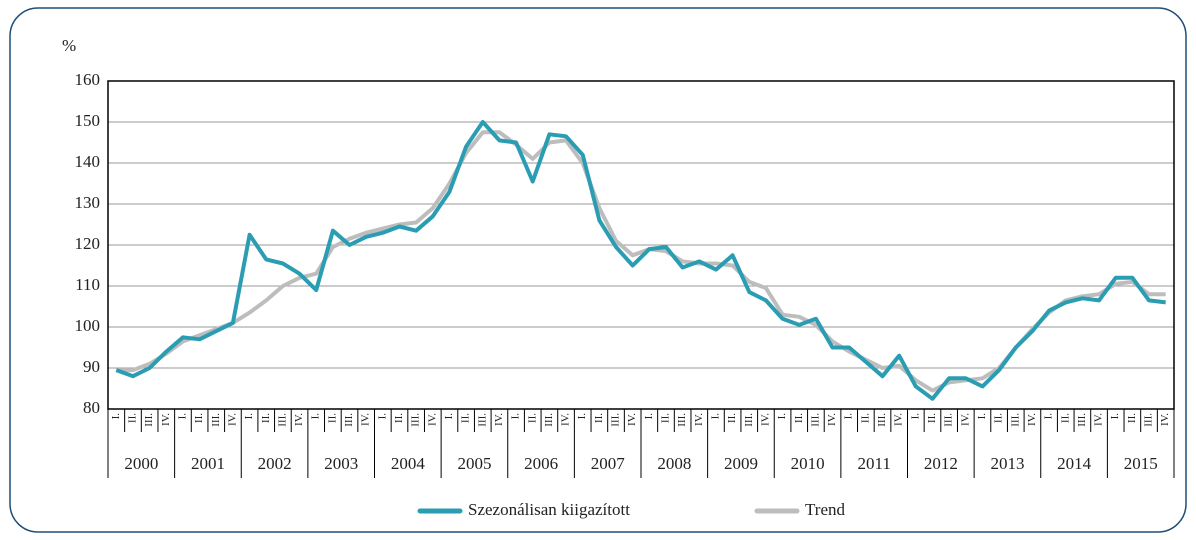 The image size is (1196, 540). I want to click on year-label: 2008, so click(674, 463).